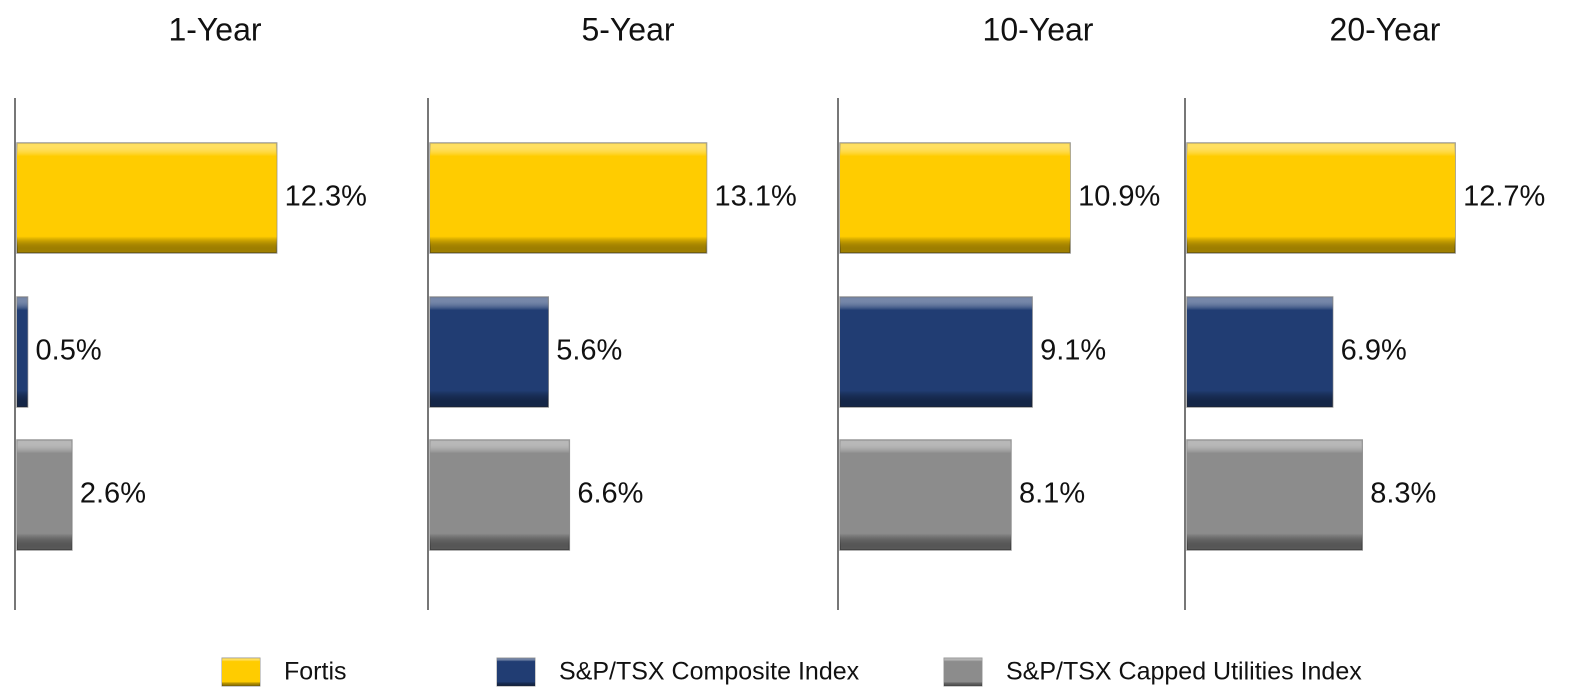 The height and width of the screenshot is (698, 1587). I want to click on value-label: 0.5%, so click(69, 351).